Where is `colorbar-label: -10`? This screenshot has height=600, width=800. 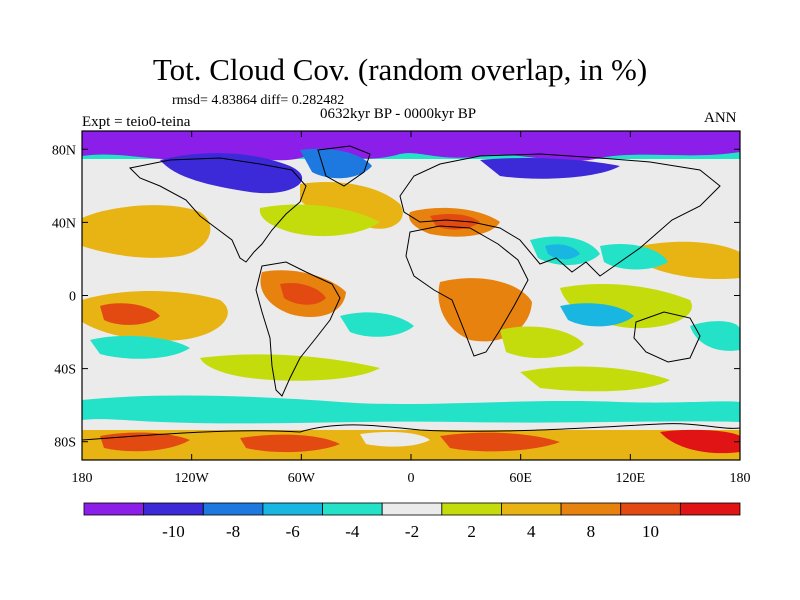 colorbar-label: -10 is located at coordinates (173, 531).